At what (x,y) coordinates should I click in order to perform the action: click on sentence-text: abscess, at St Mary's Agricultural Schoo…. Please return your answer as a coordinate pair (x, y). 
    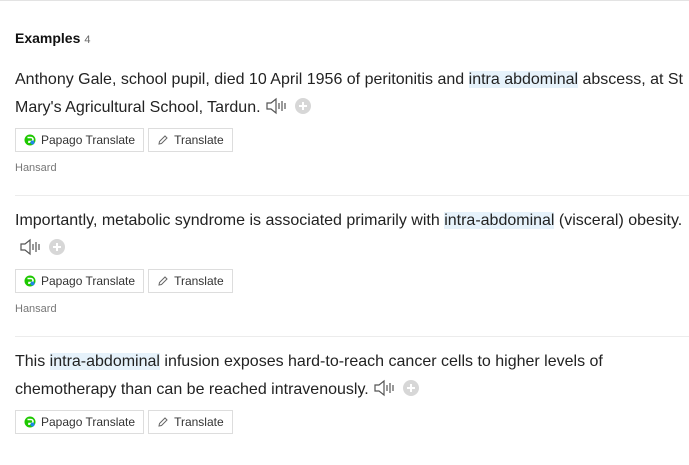
    Looking at the image, I should click on (349, 93).